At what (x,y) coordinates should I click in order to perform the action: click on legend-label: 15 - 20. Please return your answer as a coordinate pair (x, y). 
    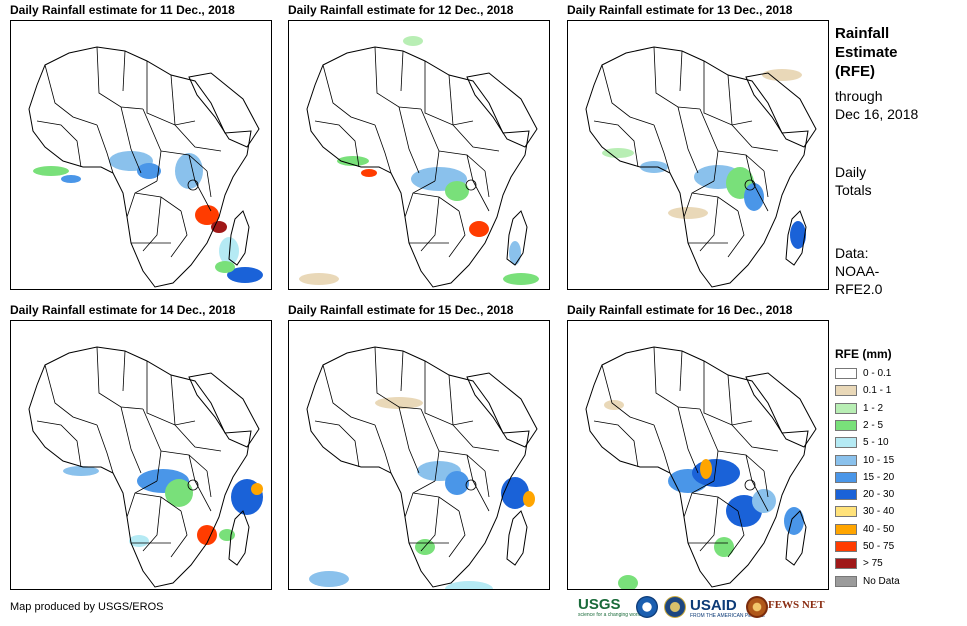
    Looking at the image, I should click on (879, 477).